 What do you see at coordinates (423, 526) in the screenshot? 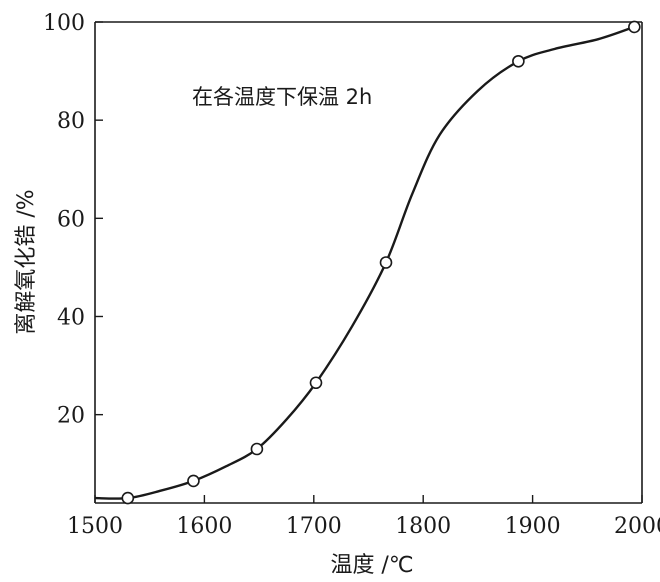
I see `x-tick-label: 1800` at bounding box center [423, 526].